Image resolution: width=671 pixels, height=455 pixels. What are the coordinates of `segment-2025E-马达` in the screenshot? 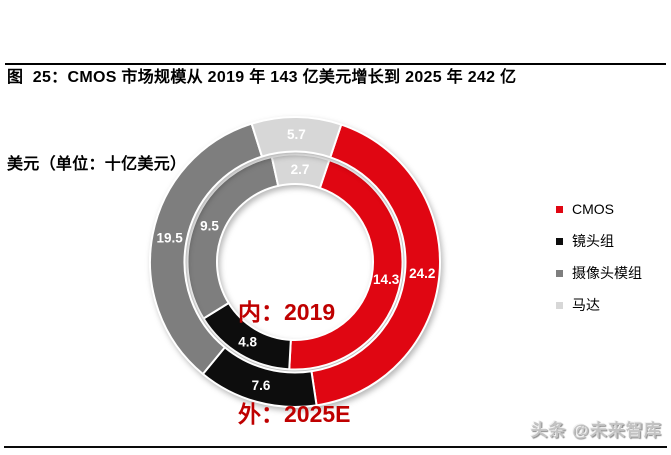 It's located at (296, 137).